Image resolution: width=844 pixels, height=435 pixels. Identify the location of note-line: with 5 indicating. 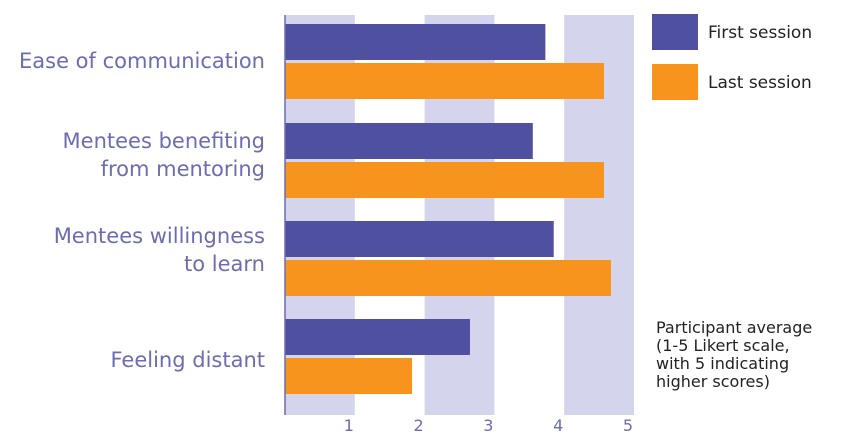
(722, 363).